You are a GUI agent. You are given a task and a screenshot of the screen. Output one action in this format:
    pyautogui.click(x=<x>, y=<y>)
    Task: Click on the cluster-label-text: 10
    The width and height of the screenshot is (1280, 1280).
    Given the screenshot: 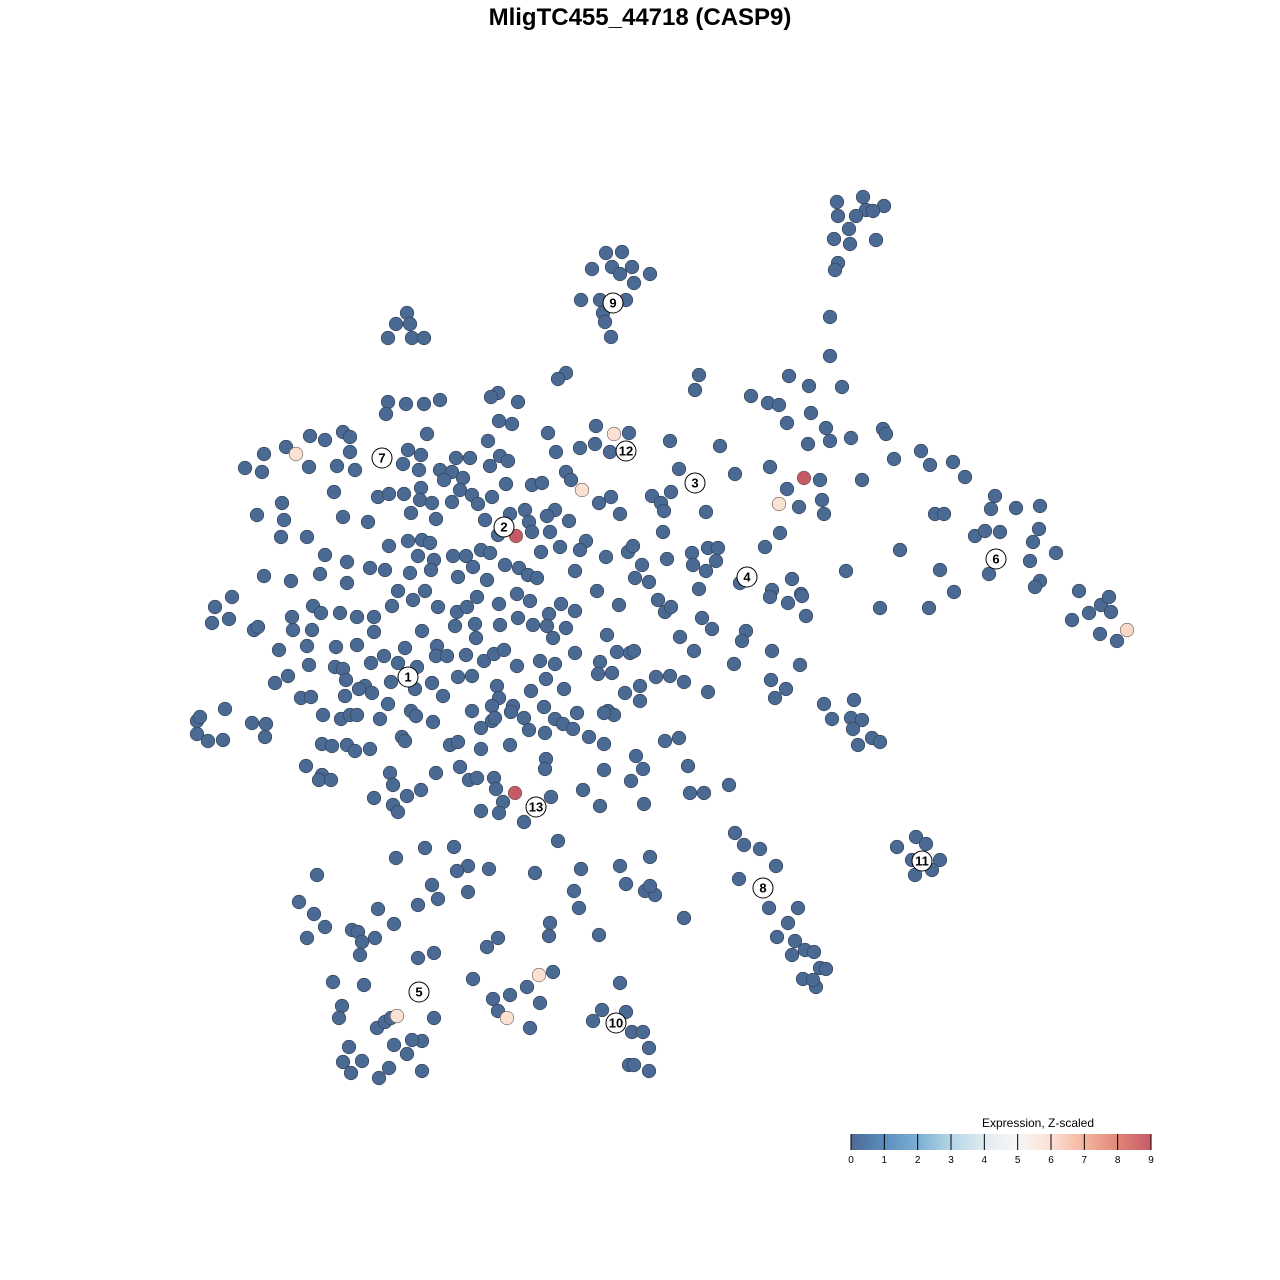 What is the action you would take?
    pyautogui.click(x=616, y=1023)
    